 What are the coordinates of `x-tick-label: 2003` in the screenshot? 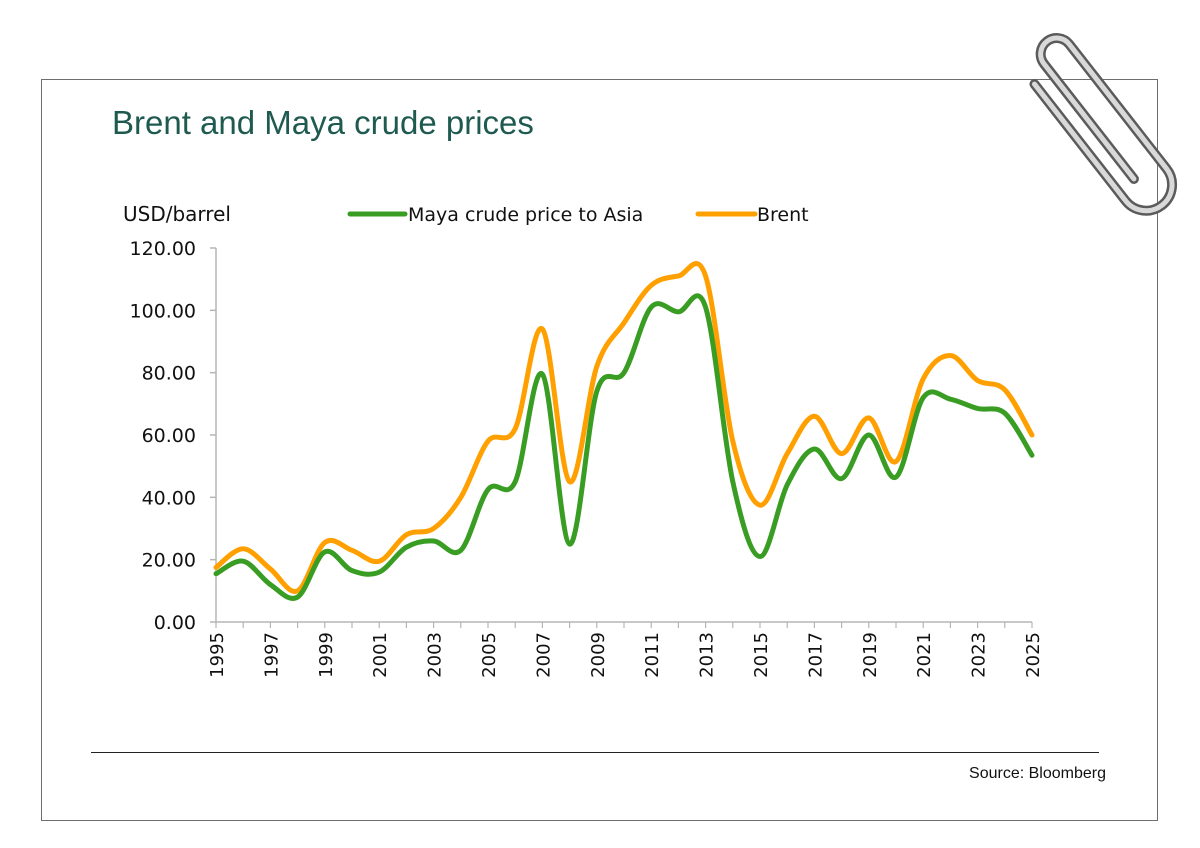 It's located at (435, 655).